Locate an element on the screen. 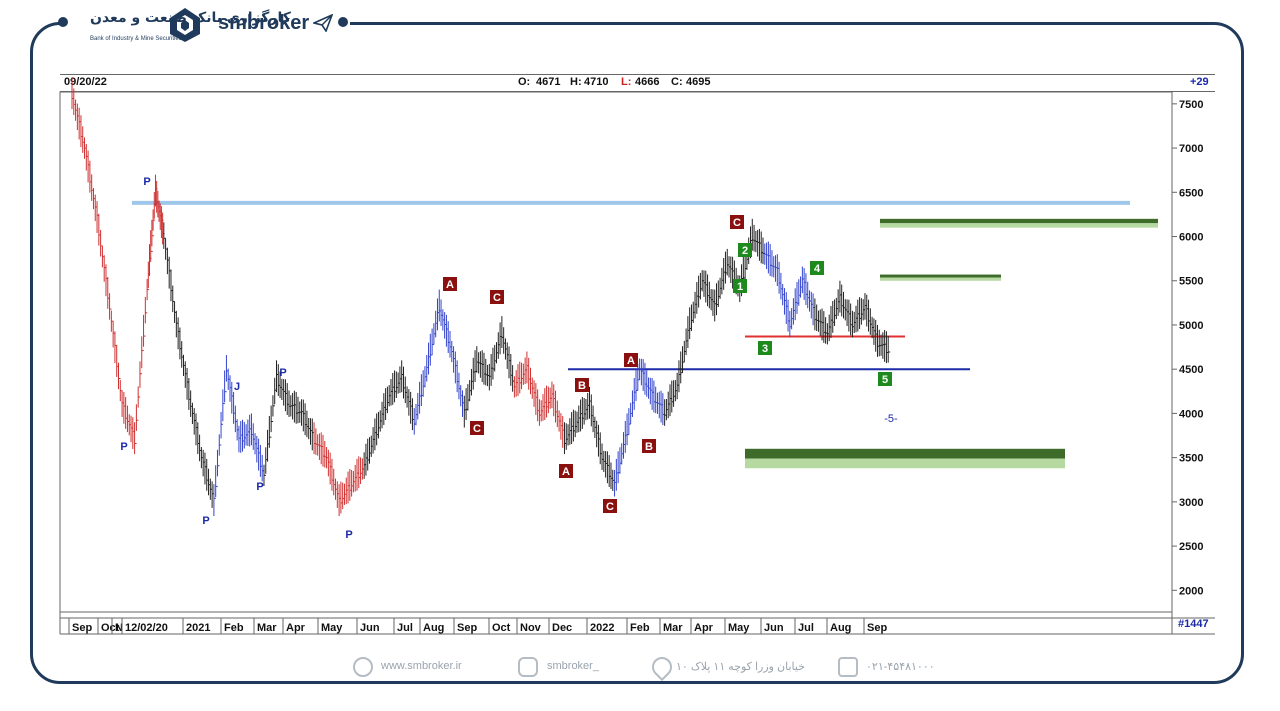  high-label: H: is located at coordinates (576, 82).